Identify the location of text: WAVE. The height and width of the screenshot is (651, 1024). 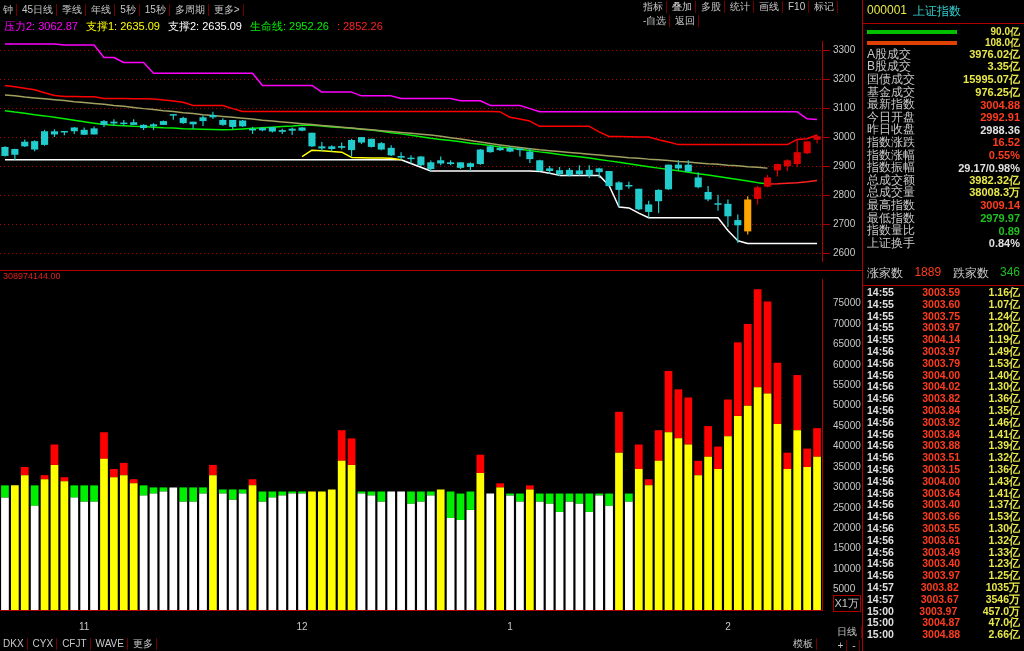
(110, 644).